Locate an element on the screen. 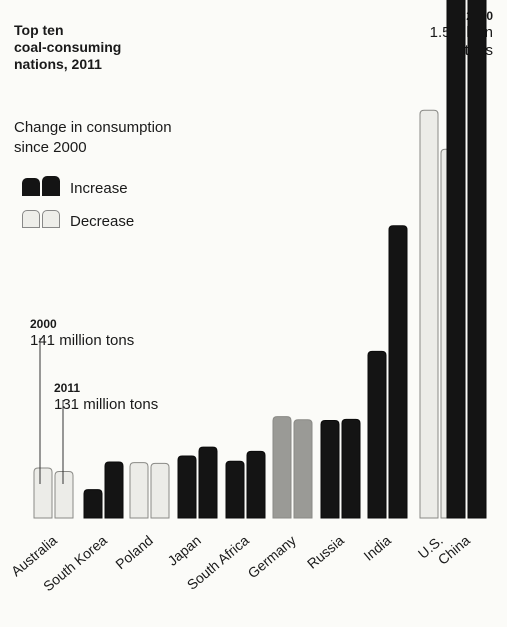 The image size is (507, 627). legend-title: Change in consumption since 2000 is located at coordinates (93, 137).